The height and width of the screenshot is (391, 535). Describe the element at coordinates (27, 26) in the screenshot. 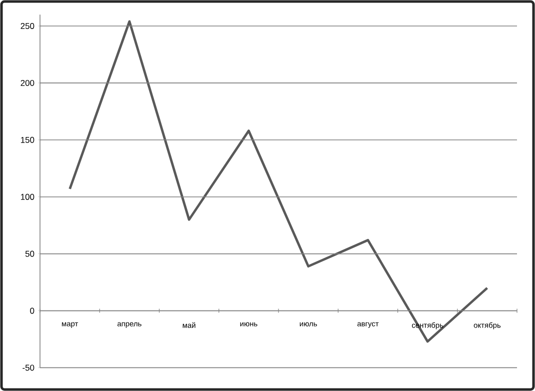

I see `y-tick-label: 250` at that location.